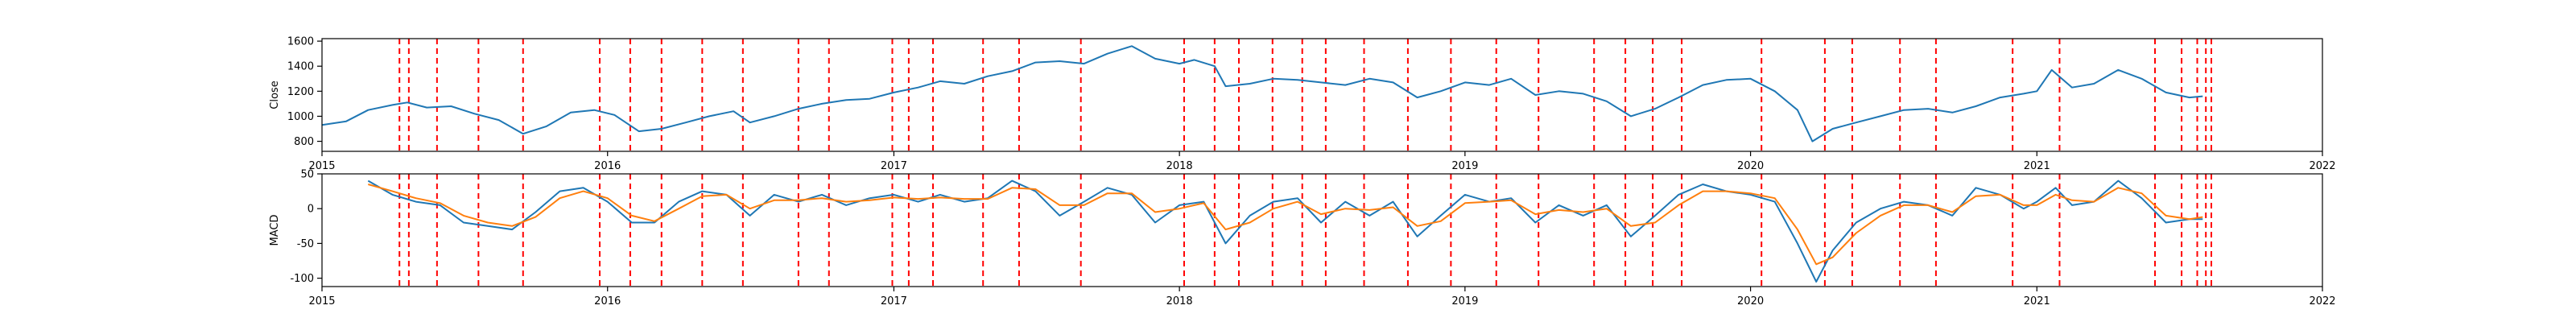 This screenshot has height=326, width=2576. What do you see at coordinates (275, 94) in the screenshot?
I see `y-axis-title: Close` at bounding box center [275, 94].